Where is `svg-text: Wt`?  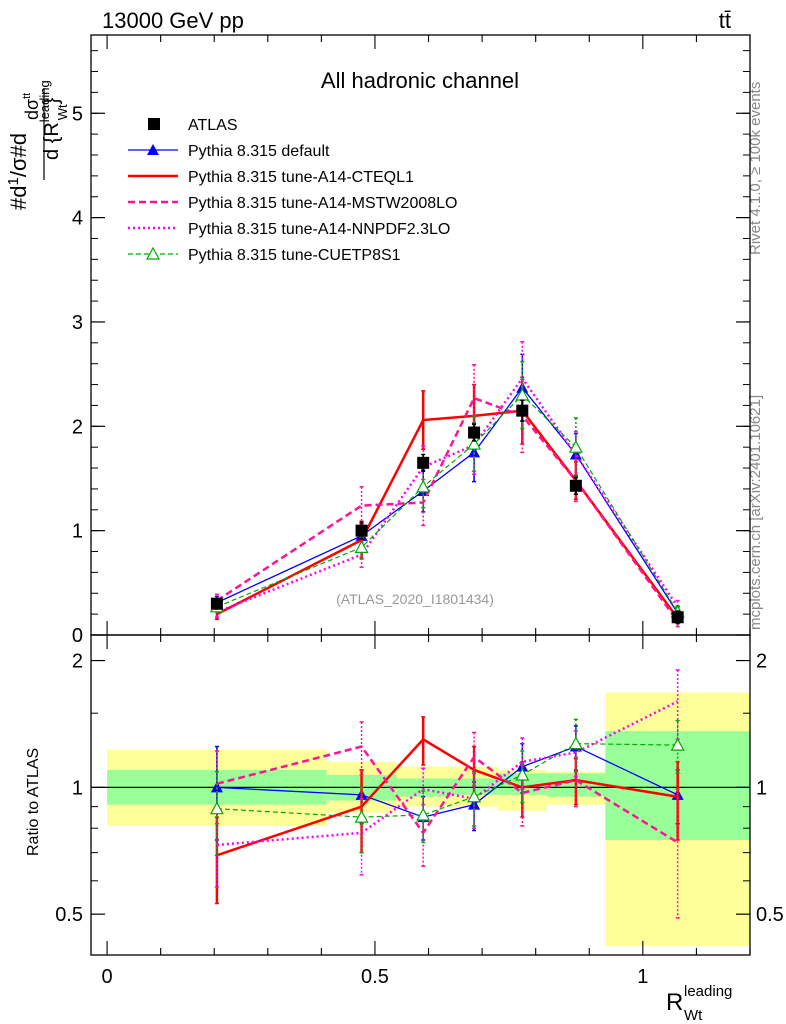 svg-text: Wt is located at coordinates (693, 1015).